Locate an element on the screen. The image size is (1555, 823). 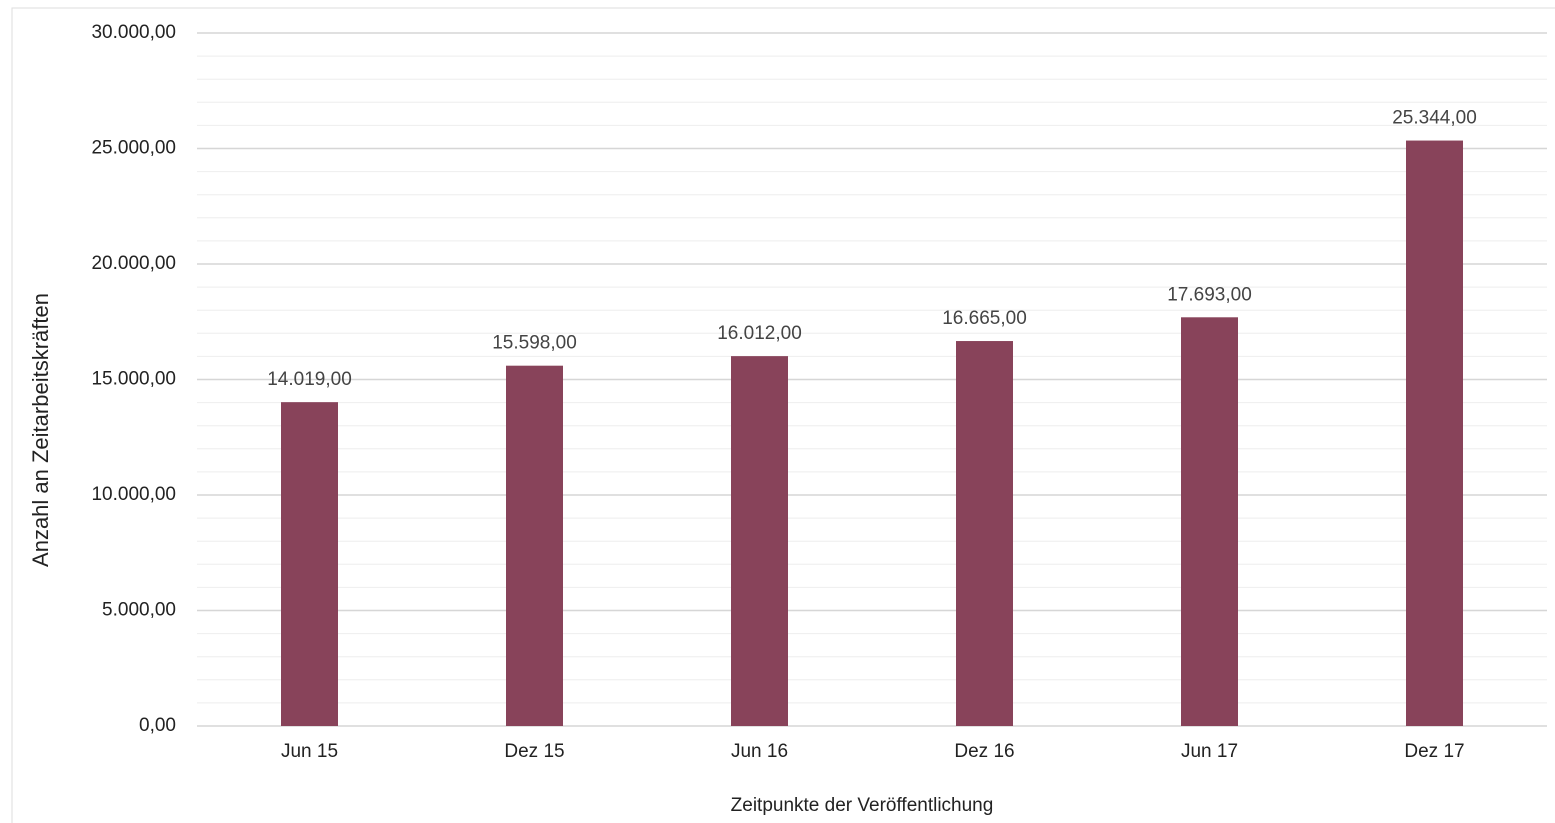
y-tick-label: 20.000,00 is located at coordinates (133, 263).